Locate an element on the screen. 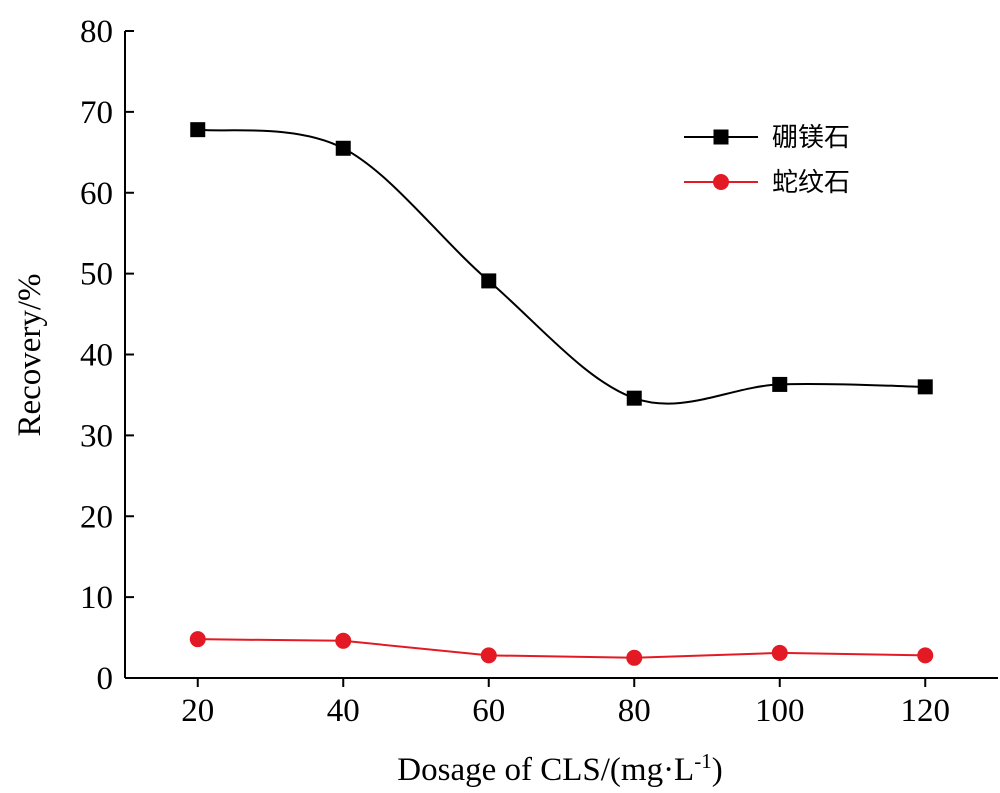  legend-item: 硼镁石 is located at coordinates (767, 138).